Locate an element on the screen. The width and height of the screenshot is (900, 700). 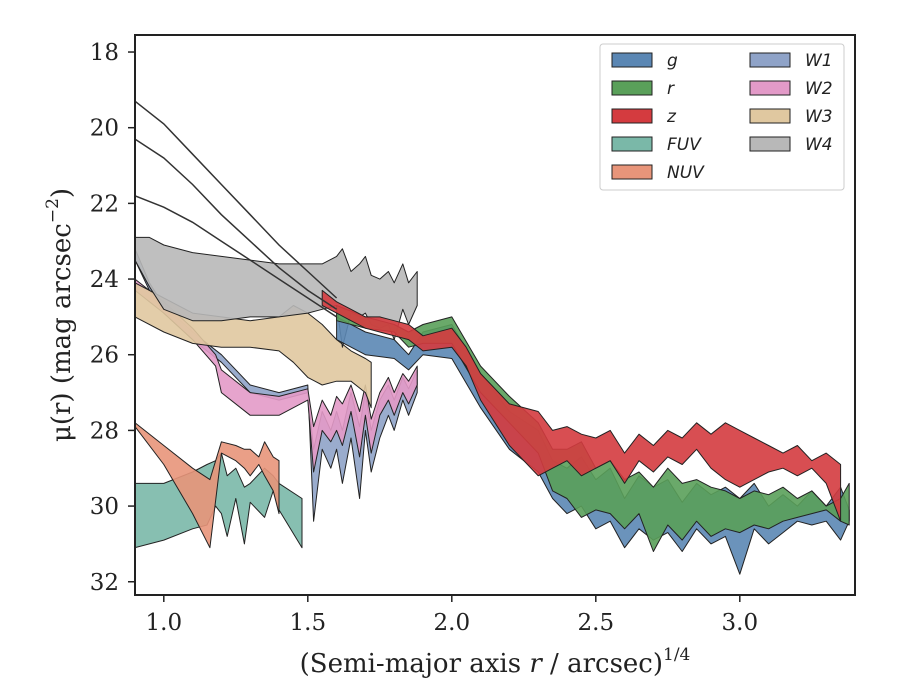
x-tick-label: 1.0 is located at coordinates (164, 623).